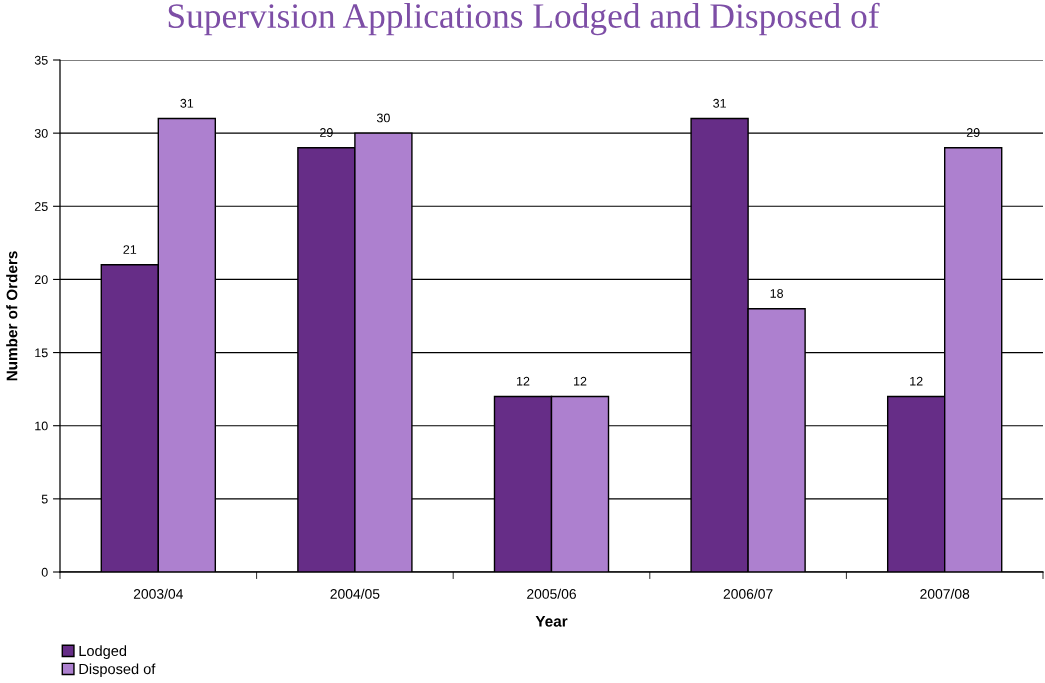 The width and height of the screenshot is (1045, 683). Describe the element at coordinates (117, 670) in the screenshot. I see `legend-label: Disposed of` at that location.